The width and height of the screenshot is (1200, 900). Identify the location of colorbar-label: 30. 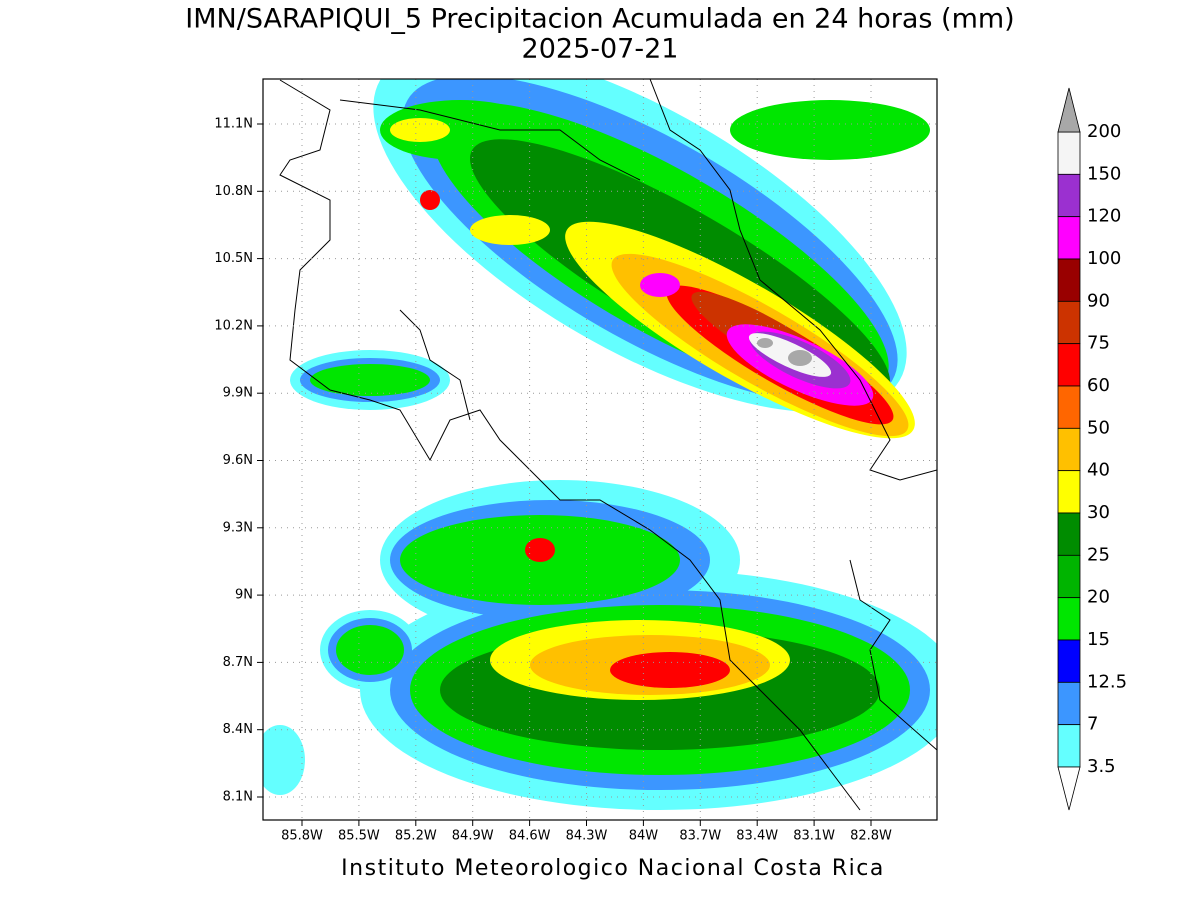
(1098, 512).